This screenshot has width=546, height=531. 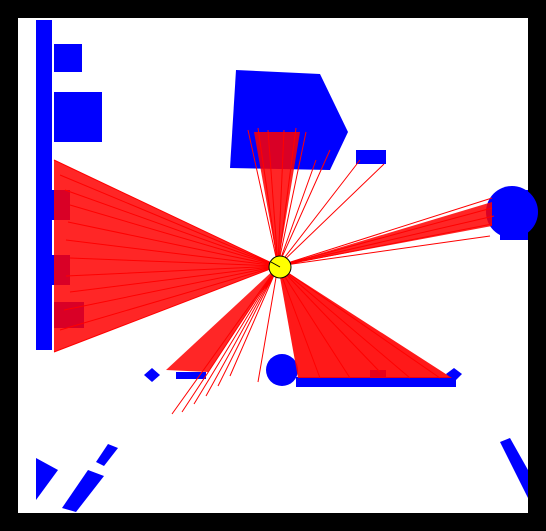 I want to click on obstacle-bottom-right, so click(x=514, y=468).